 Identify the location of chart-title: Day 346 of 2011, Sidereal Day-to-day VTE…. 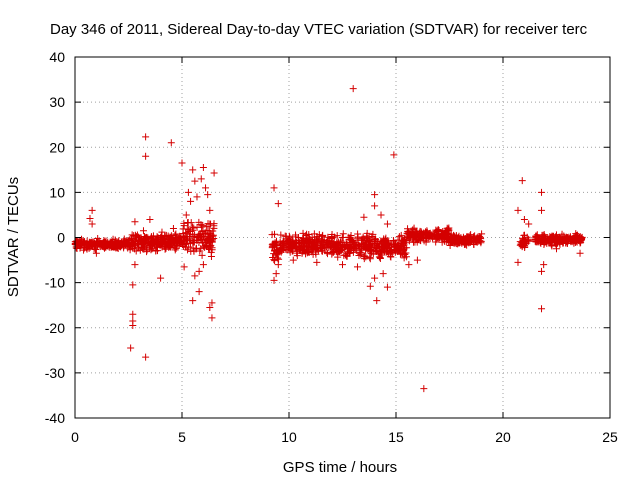
(319, 29).